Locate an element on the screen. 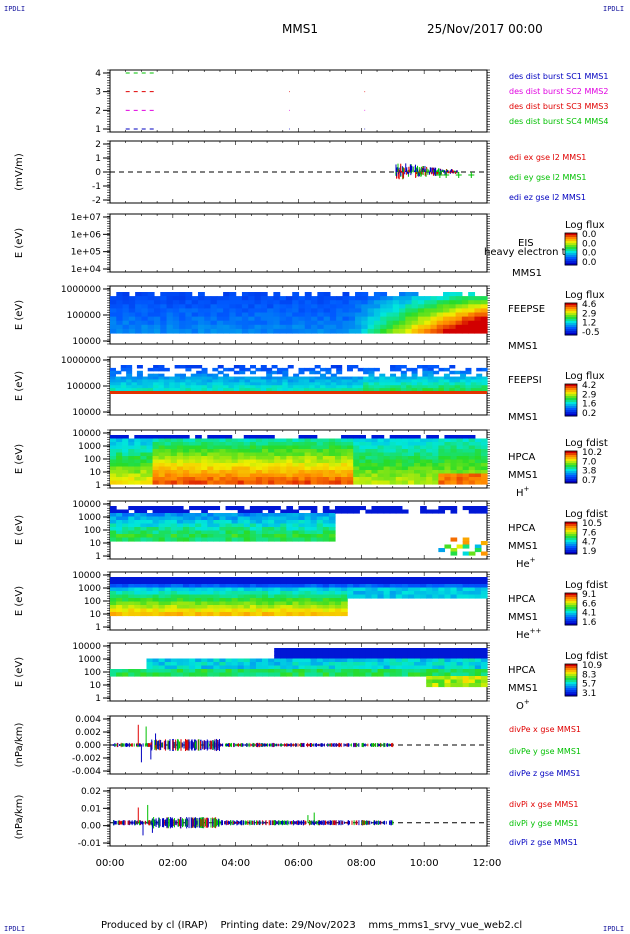  hpca-hepp-panel-ylabel: E (eV) is located at coordinates (19, 601).